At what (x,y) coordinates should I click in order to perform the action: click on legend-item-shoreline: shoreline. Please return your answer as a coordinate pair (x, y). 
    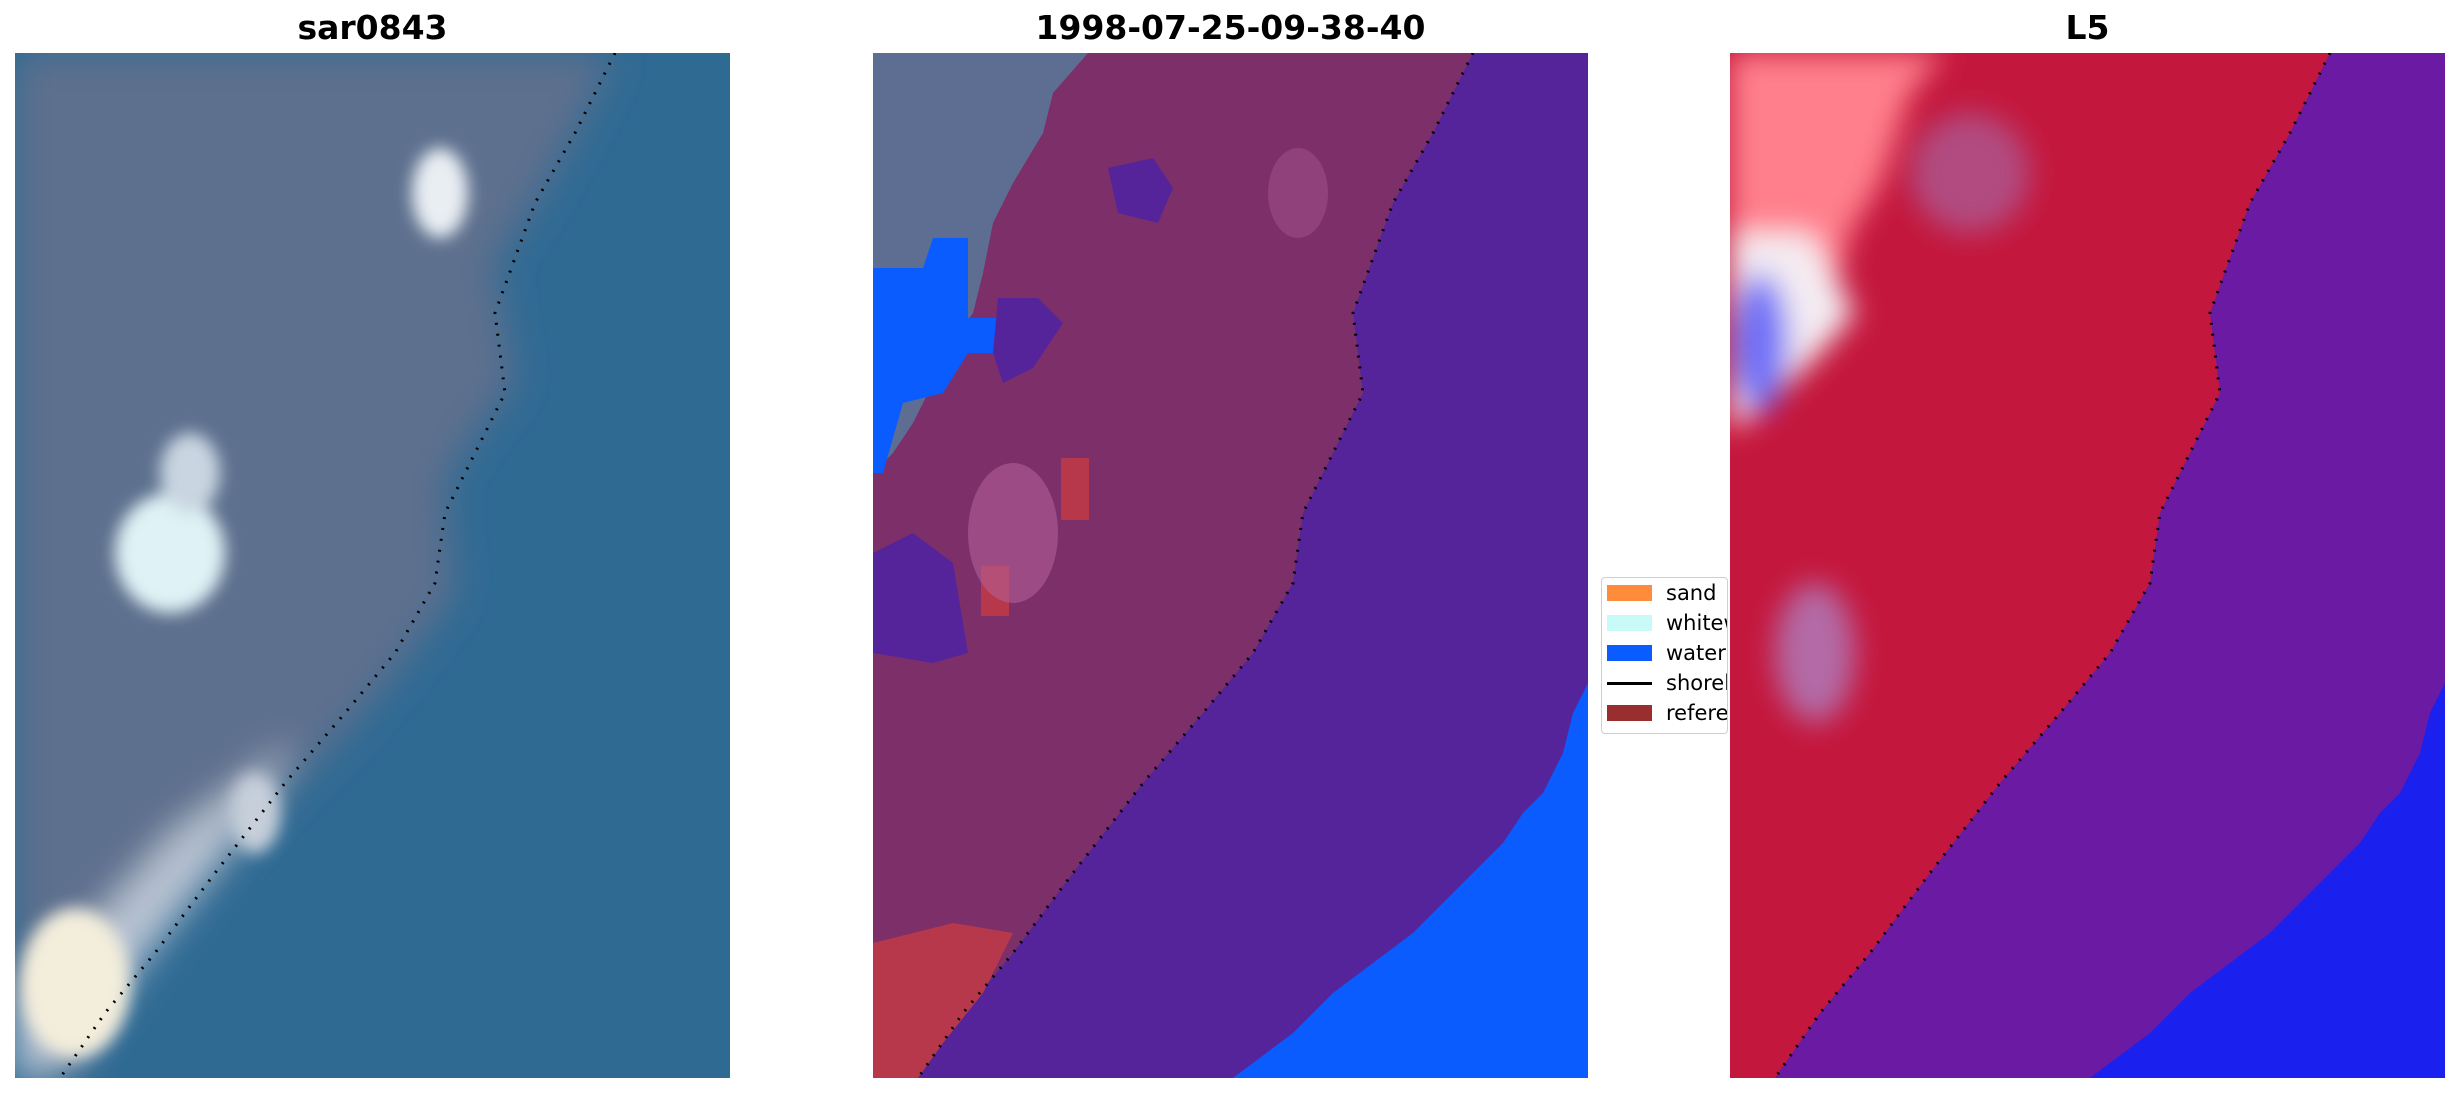
    Looking at the image, I should click on (1664, 683).